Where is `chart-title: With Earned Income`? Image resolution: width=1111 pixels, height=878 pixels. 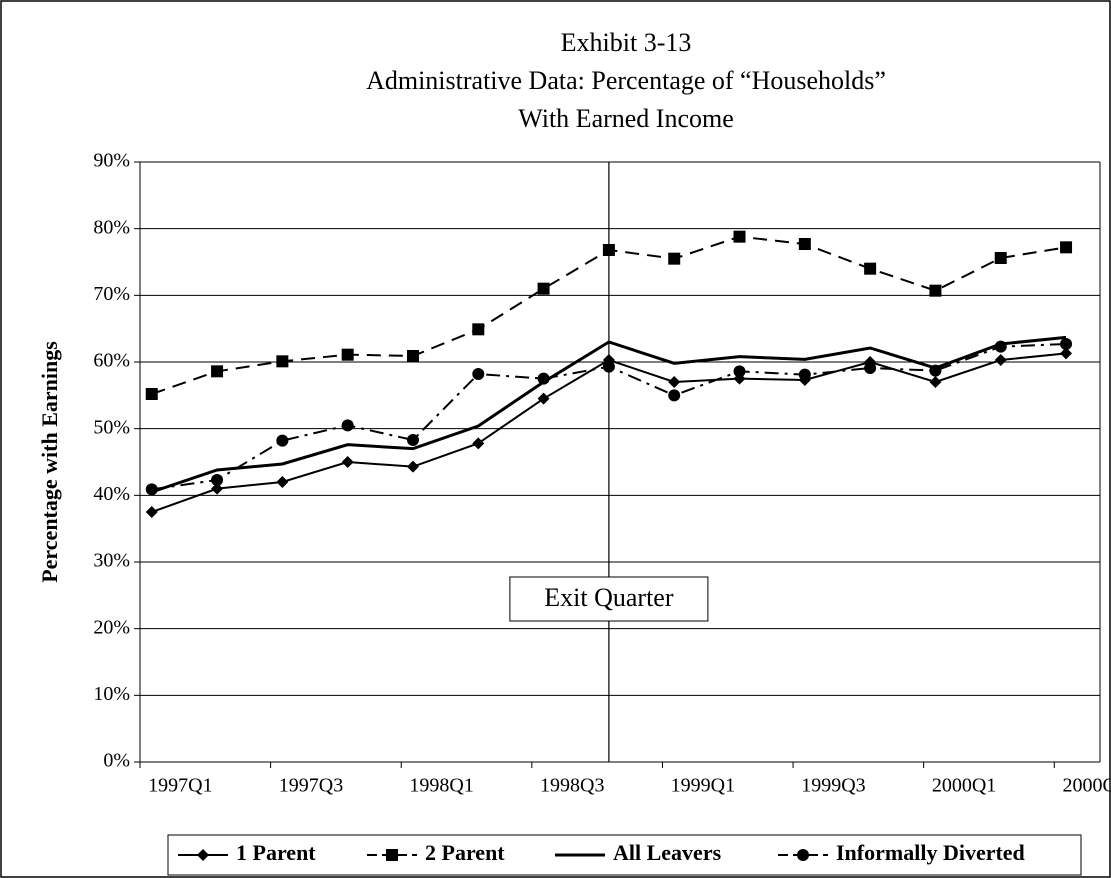 chart-title: With Earned Income is located at coordinates (626, 118).